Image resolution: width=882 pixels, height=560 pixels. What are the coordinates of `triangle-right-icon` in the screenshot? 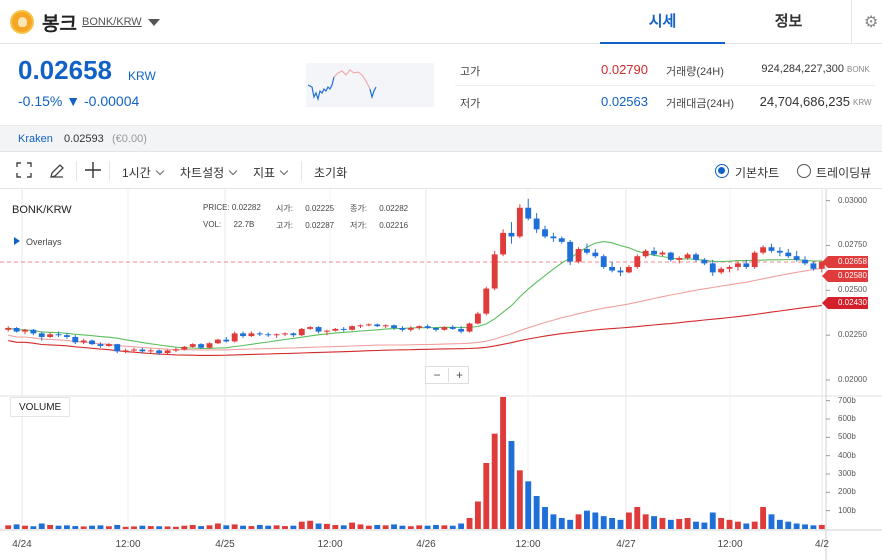 It's located at (17, 241).